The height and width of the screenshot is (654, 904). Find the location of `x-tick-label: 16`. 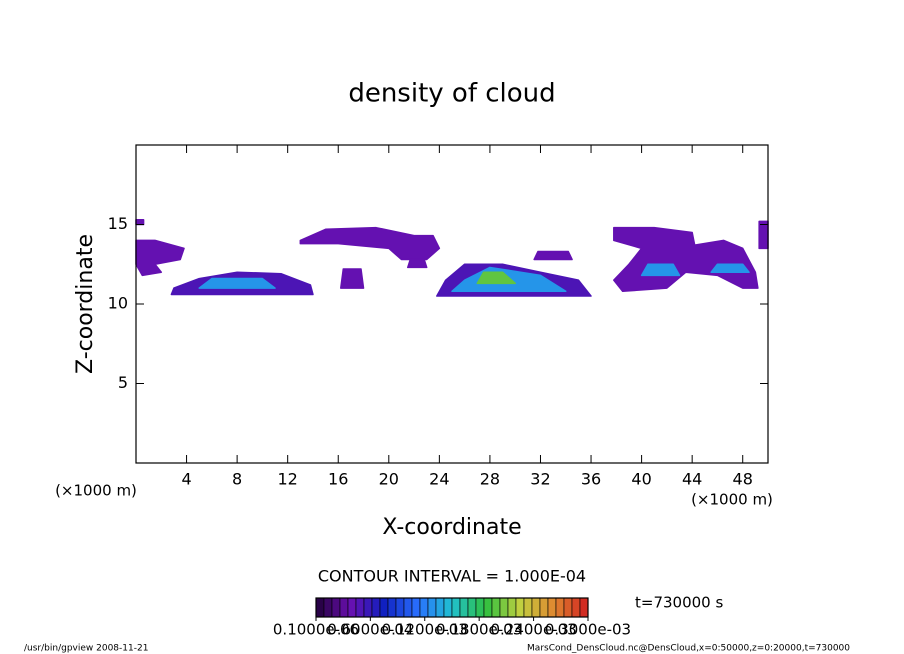

x-tick-label: 16 is located at coordinates (338, 479).